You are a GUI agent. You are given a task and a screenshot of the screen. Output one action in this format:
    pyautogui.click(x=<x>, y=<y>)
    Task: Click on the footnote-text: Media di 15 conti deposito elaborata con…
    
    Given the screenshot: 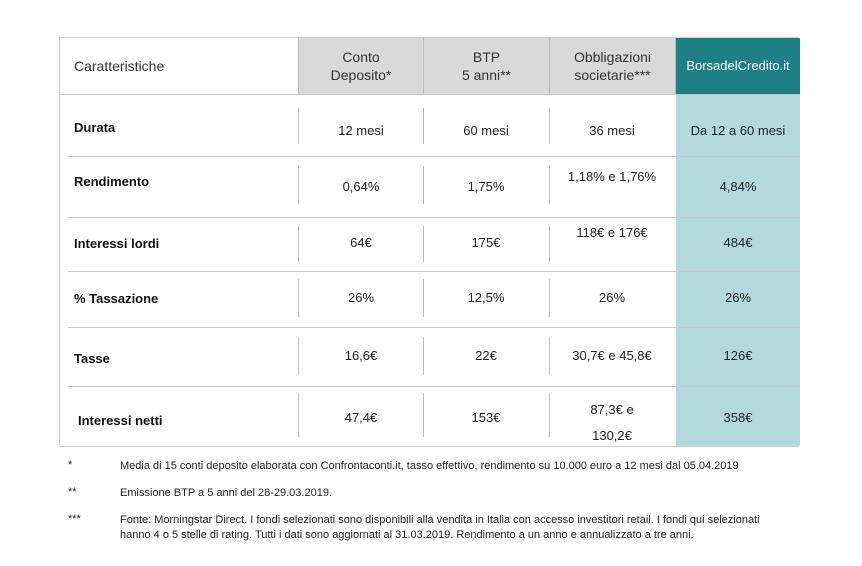 What is the action you would take?
    pyautogui.click(x=429, y=466)
    